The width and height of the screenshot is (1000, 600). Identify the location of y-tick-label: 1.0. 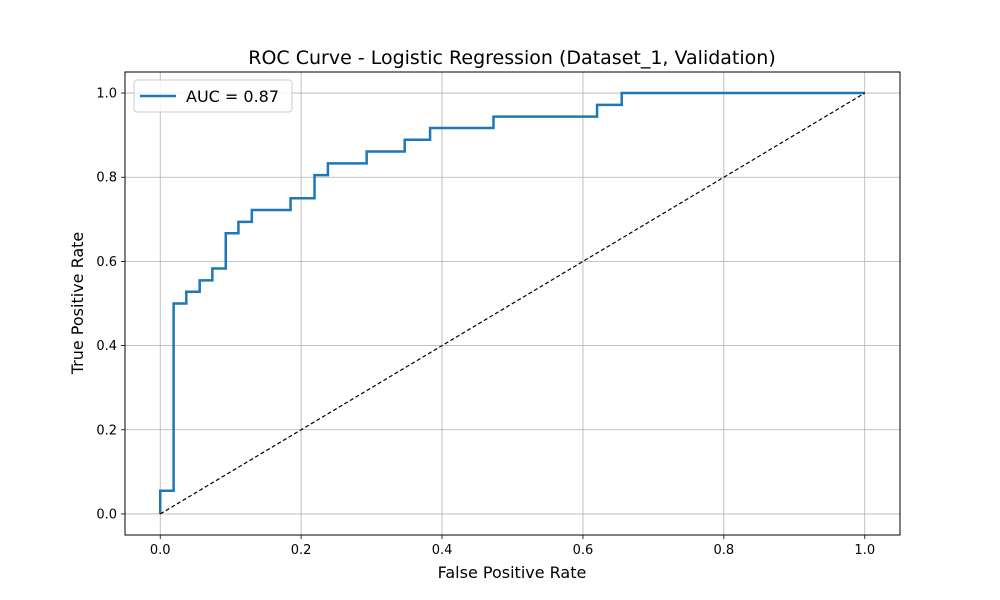
(106, 94).